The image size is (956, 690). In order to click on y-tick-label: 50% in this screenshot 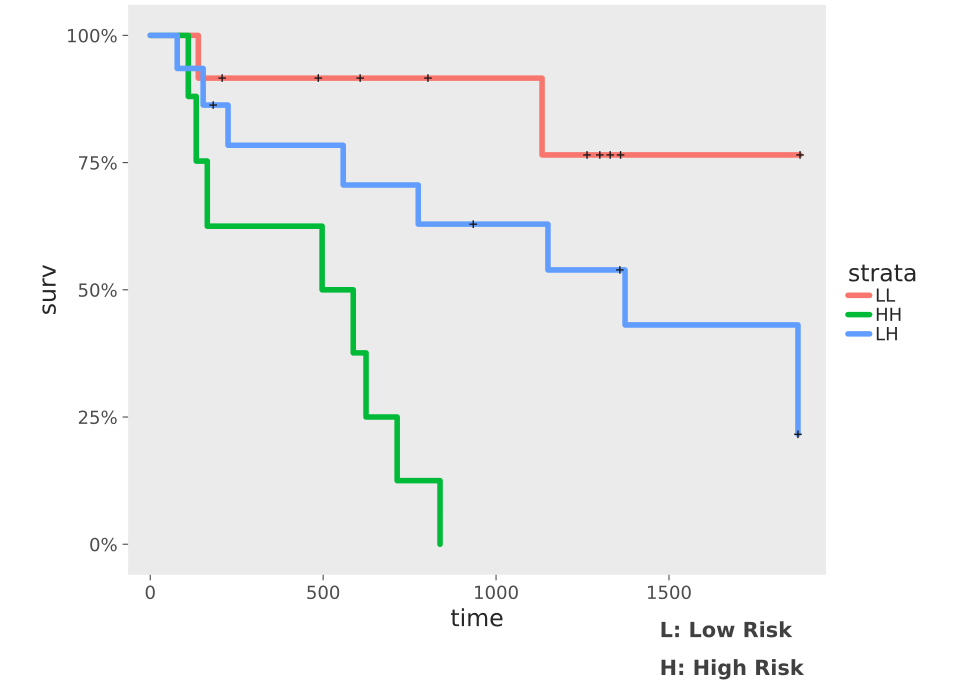, I will do `click(97, 290)`.